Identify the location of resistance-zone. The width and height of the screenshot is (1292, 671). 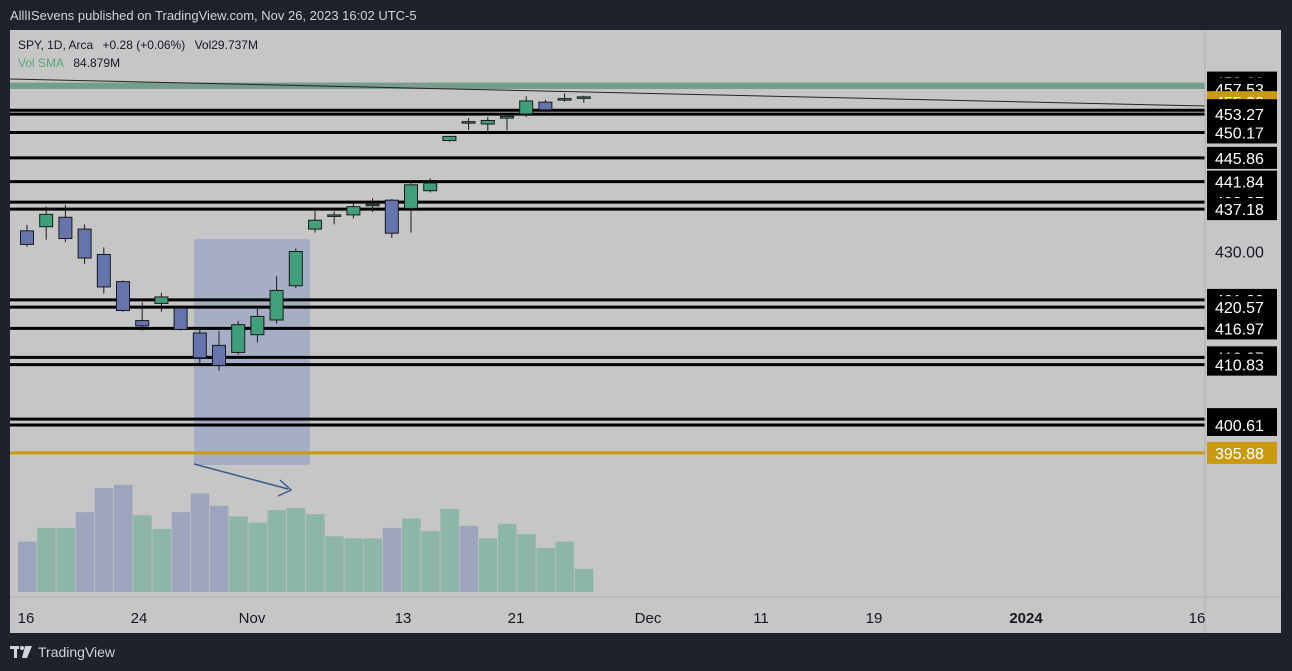
(607, 86).